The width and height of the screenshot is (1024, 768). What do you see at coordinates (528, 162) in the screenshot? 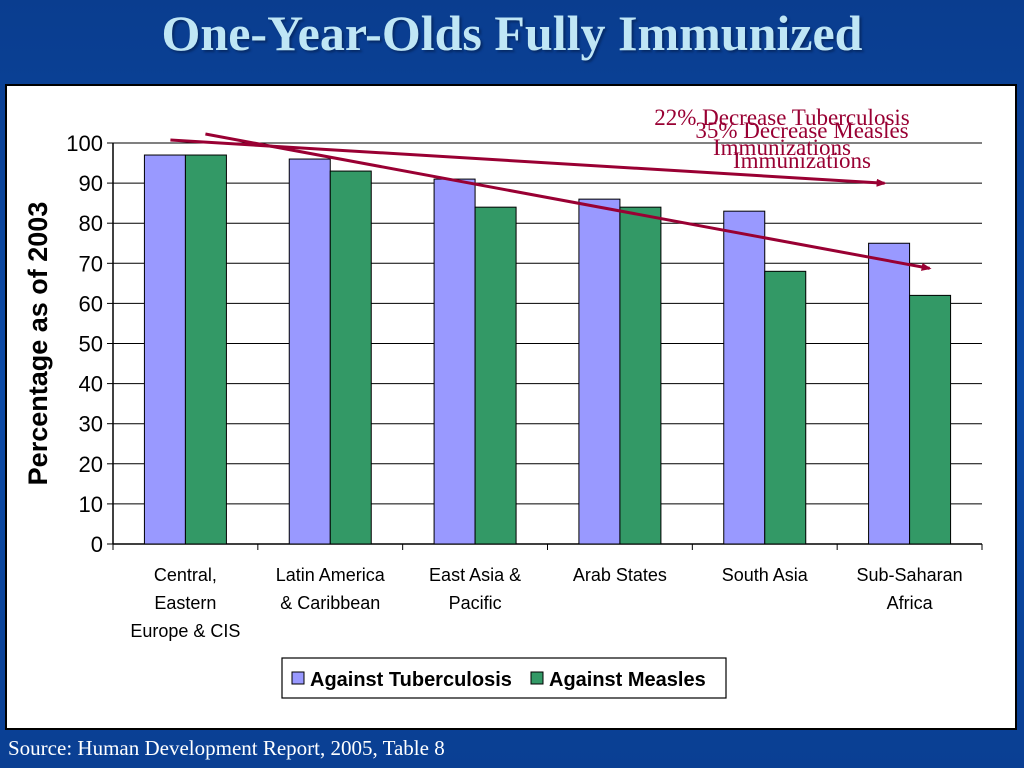
I see `tuberculosis-trend-arrow` at bounding box center [528, 162].